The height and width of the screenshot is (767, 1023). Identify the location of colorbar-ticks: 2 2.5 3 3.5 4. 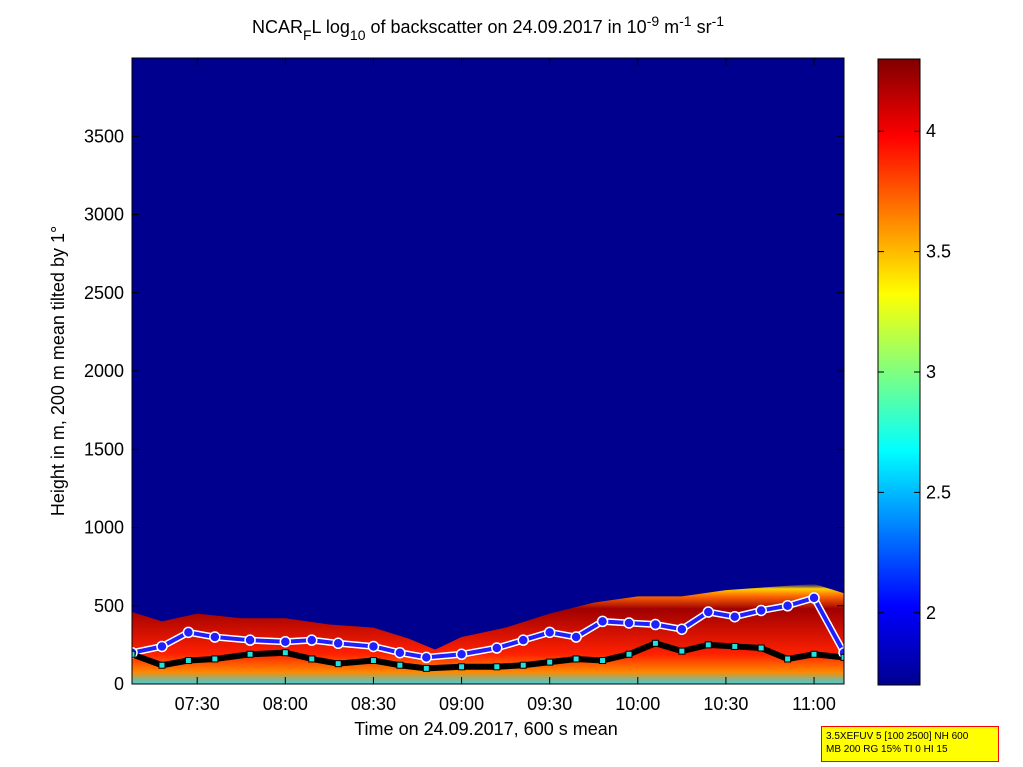
(914, 372).